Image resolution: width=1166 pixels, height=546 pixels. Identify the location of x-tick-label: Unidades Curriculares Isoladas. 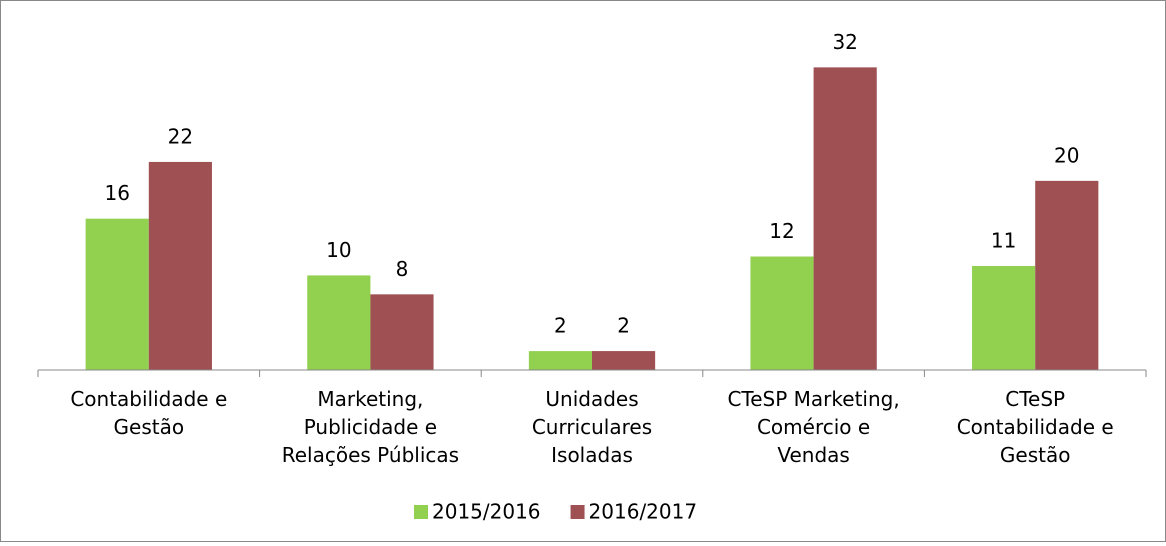
(592, 427).